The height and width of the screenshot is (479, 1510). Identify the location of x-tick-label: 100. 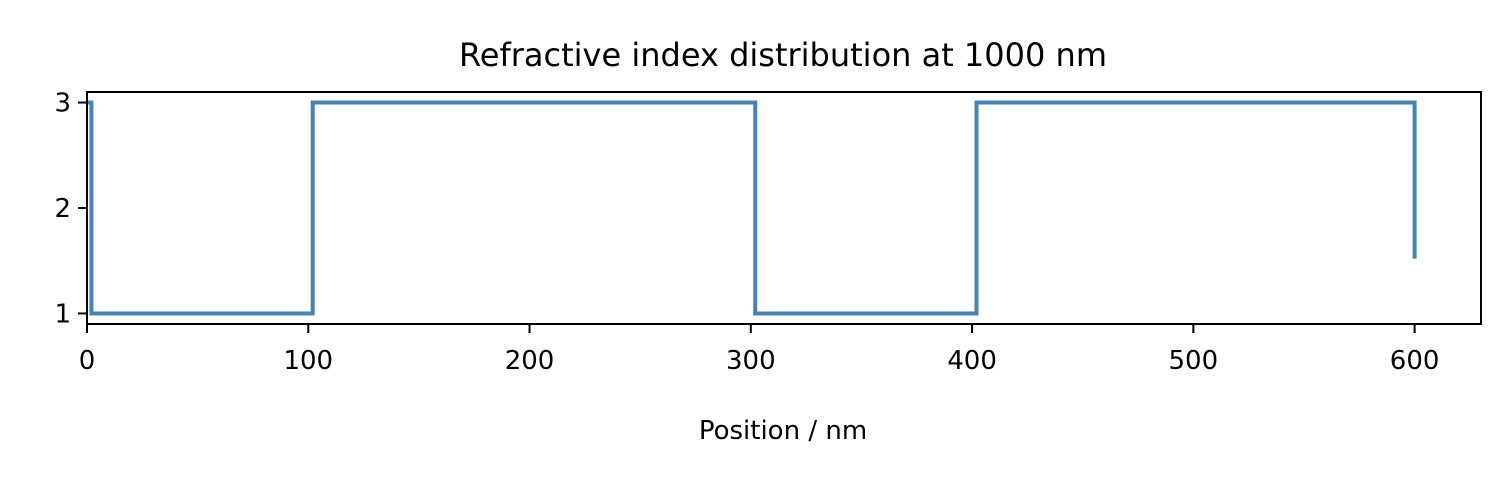
(308, 361).